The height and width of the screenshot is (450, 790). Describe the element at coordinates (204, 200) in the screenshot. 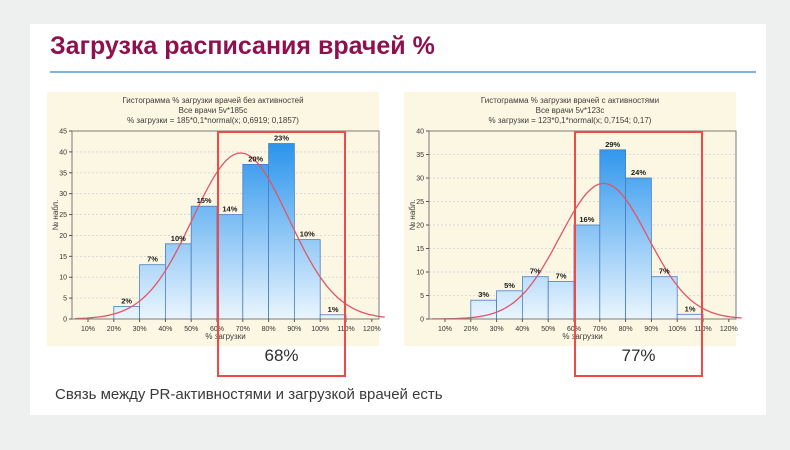

I see `svg-text: 15%` at that location.